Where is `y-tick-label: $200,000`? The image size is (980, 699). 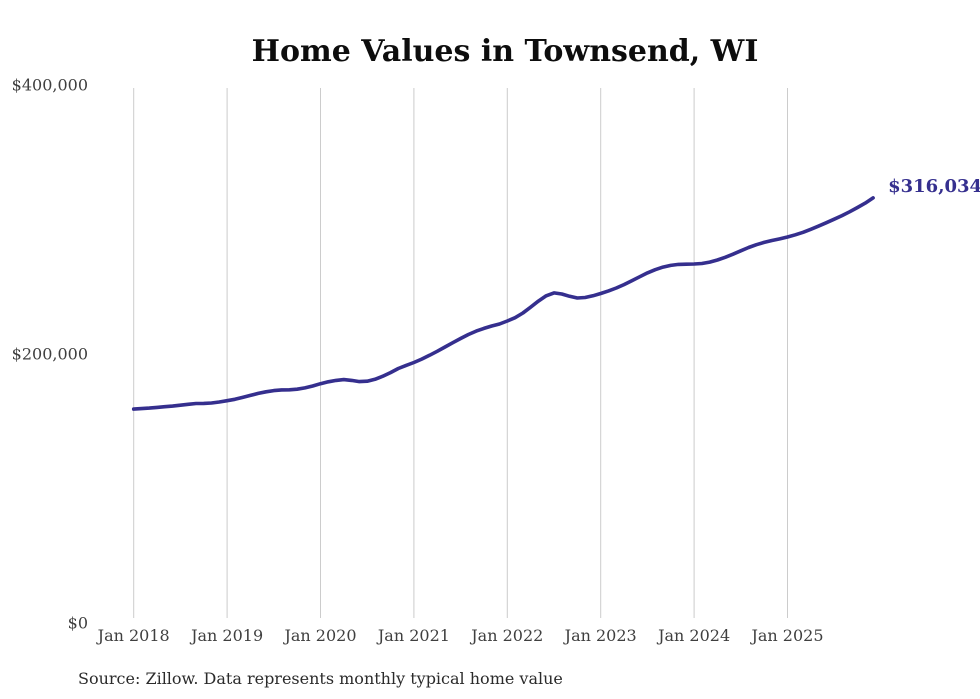 y-tick-label: $200,000 is located at coordinates (50, 354).